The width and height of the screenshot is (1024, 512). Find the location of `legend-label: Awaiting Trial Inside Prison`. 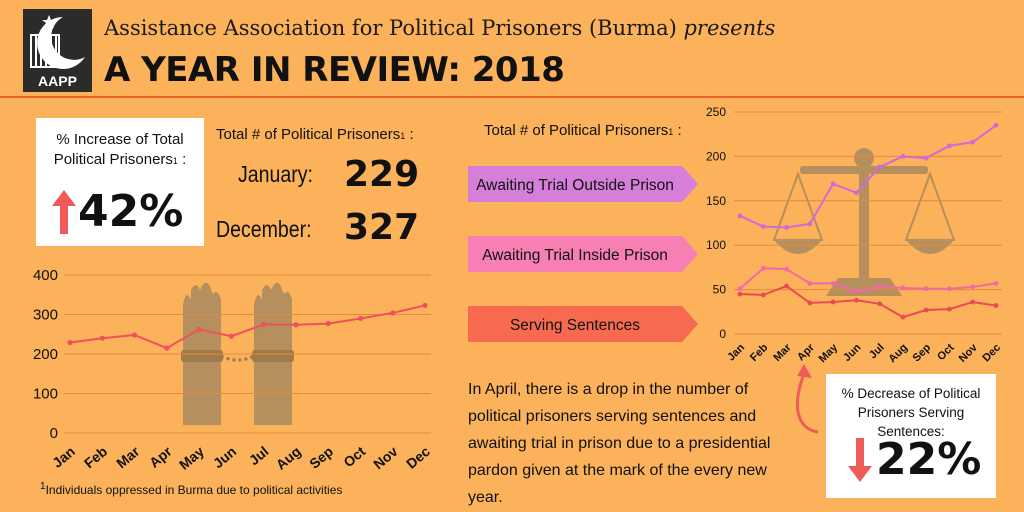

legend-label: Awaiting Trial Inside Prison is located at coordinates (575, 255).